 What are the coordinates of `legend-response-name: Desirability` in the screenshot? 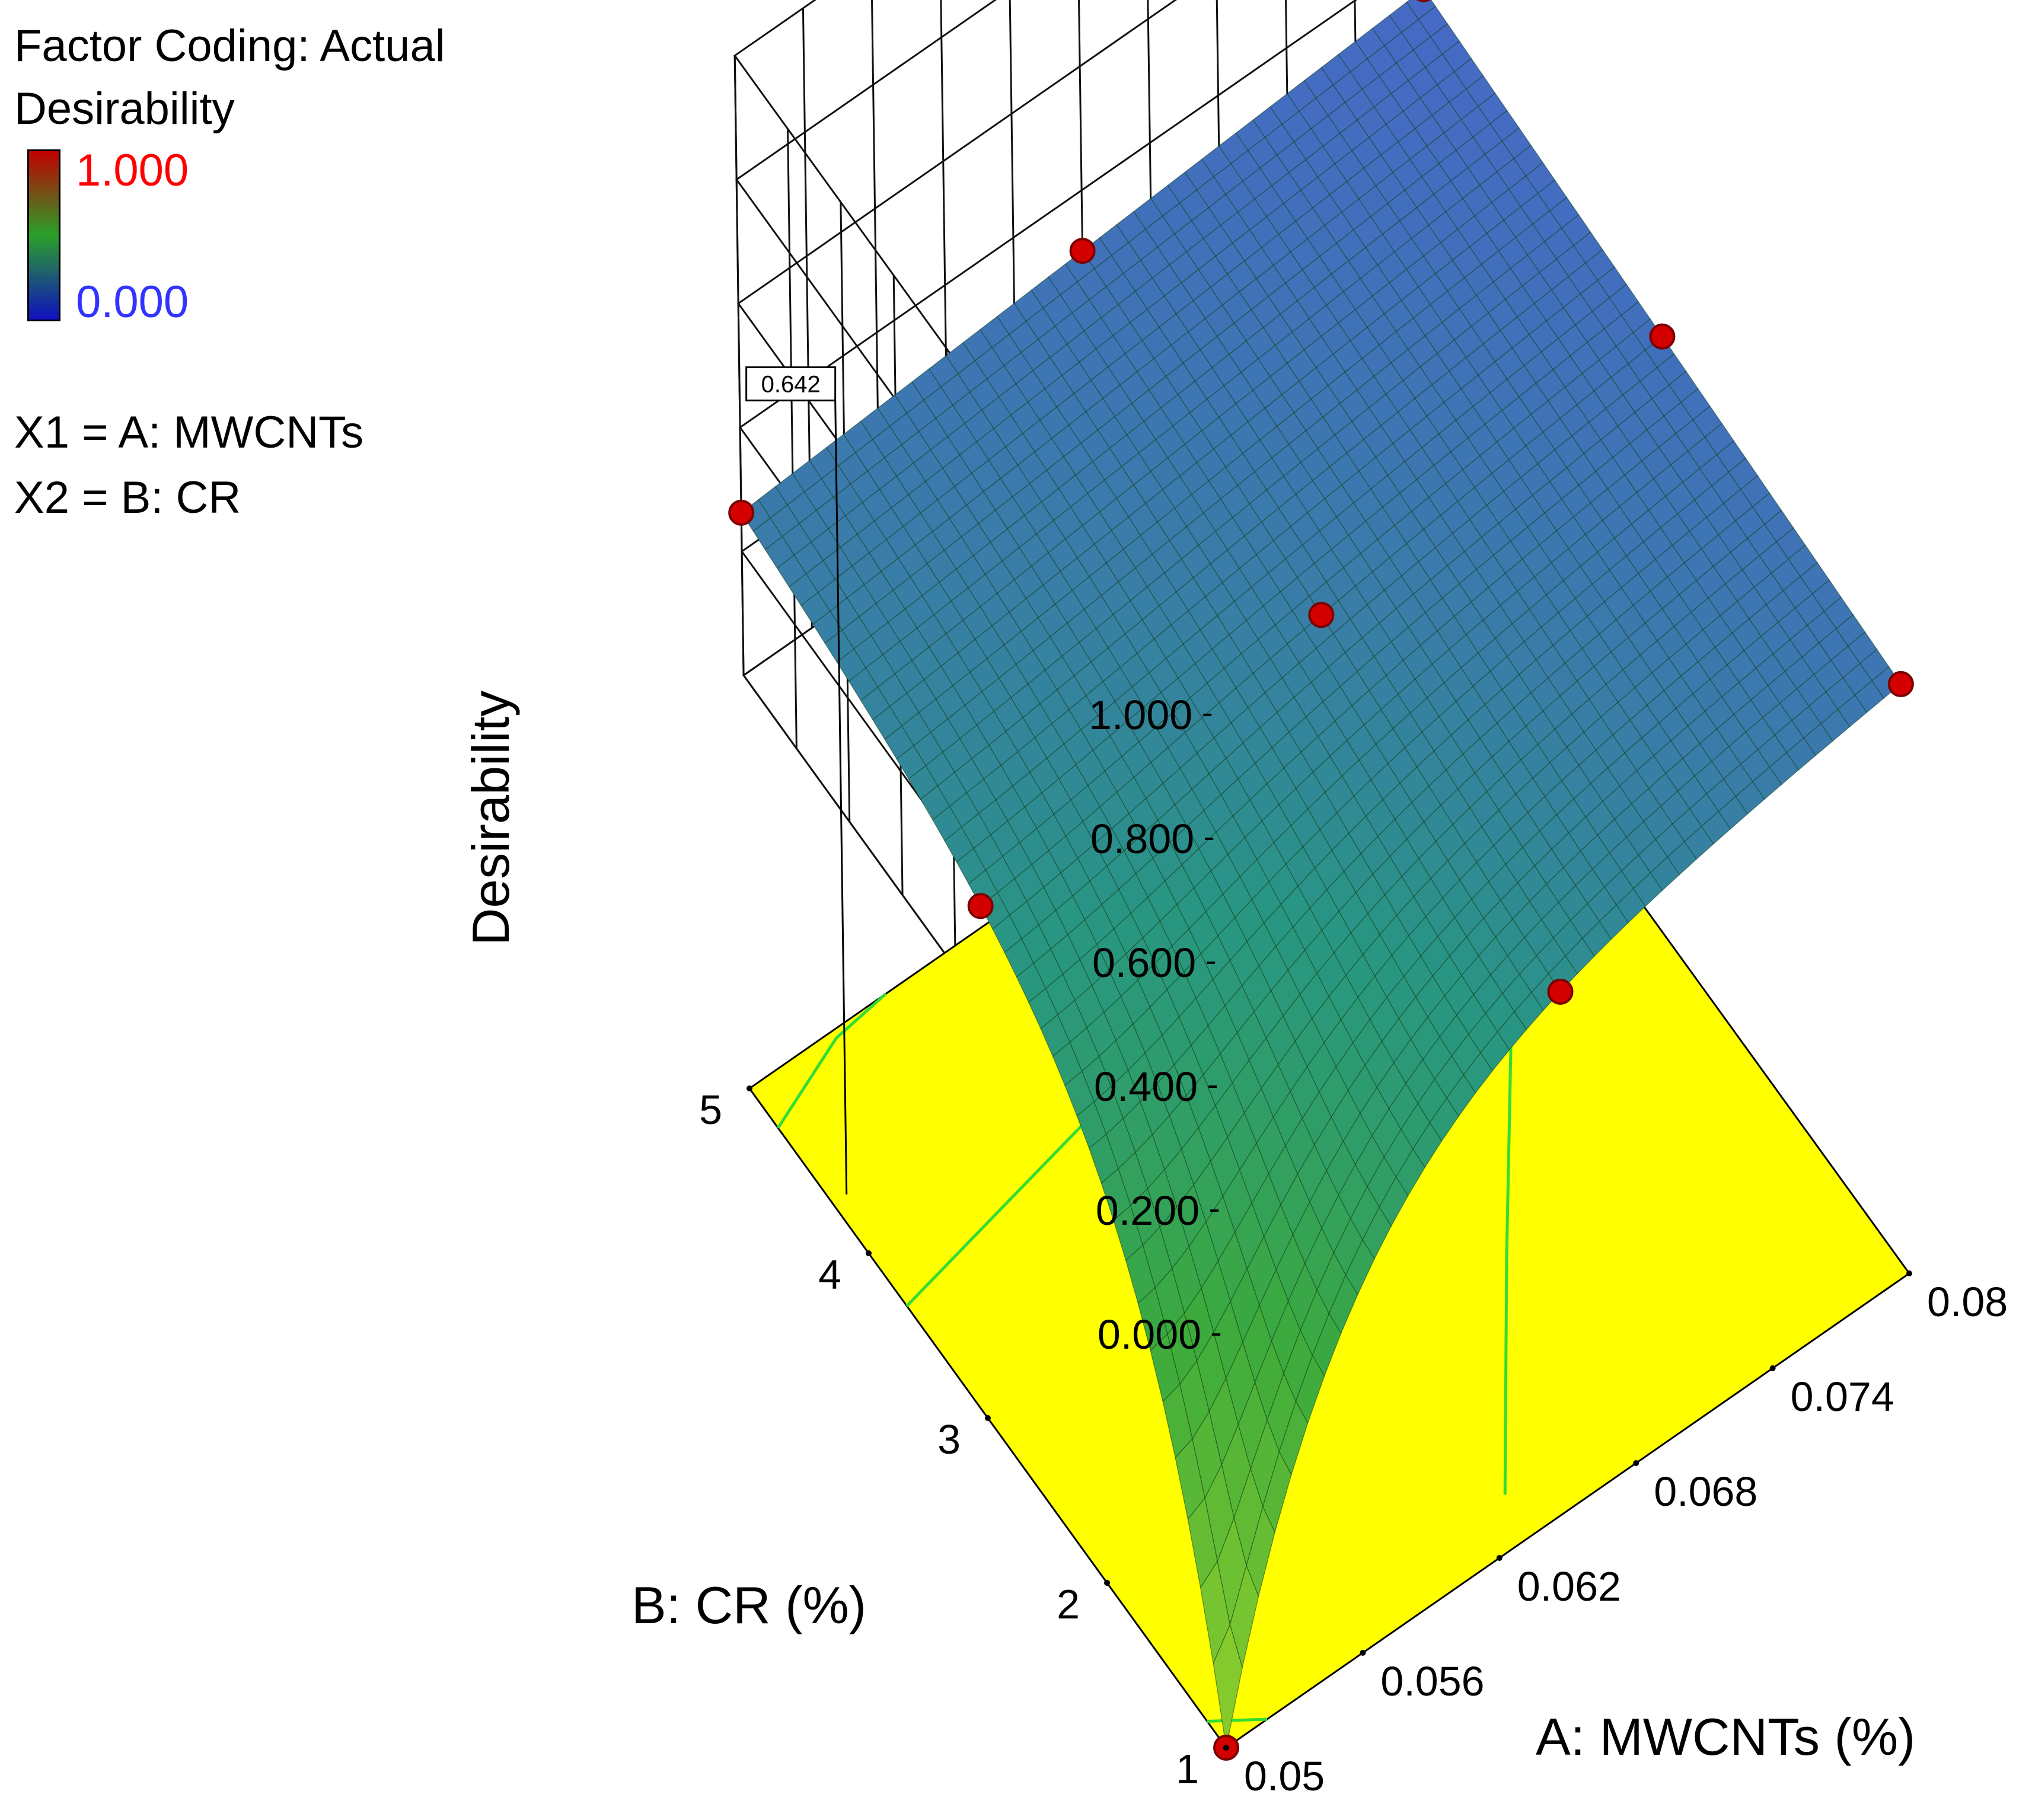 It's located at (125, 109).